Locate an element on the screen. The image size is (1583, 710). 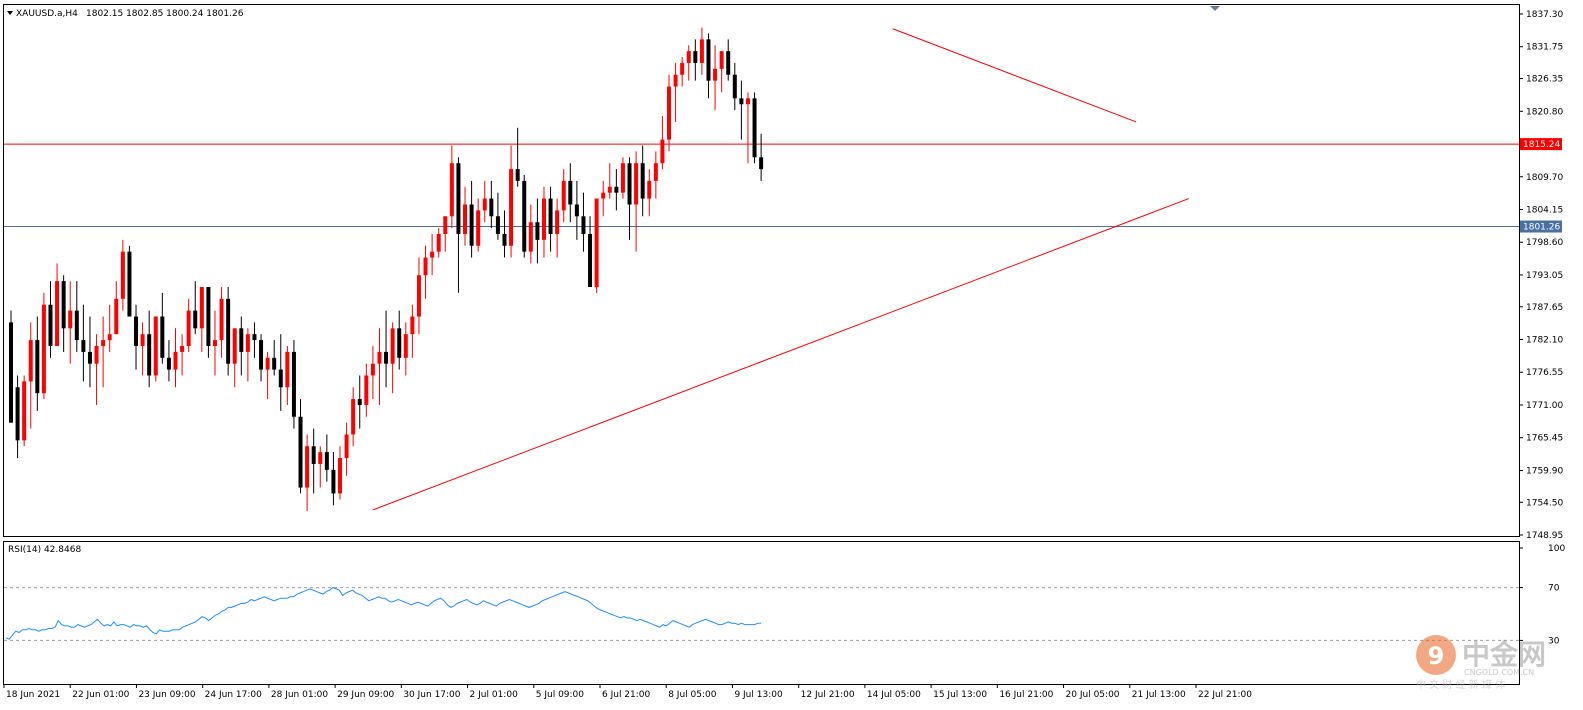
rsi-tick-label: 30 is located at coordinates (1554, 641).